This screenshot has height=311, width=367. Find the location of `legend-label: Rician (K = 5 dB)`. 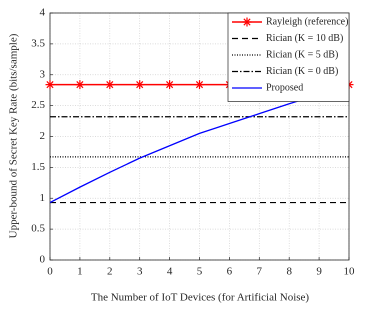

legend-label: Rician (K = 5 dB) is located at coordinates (302, 54).